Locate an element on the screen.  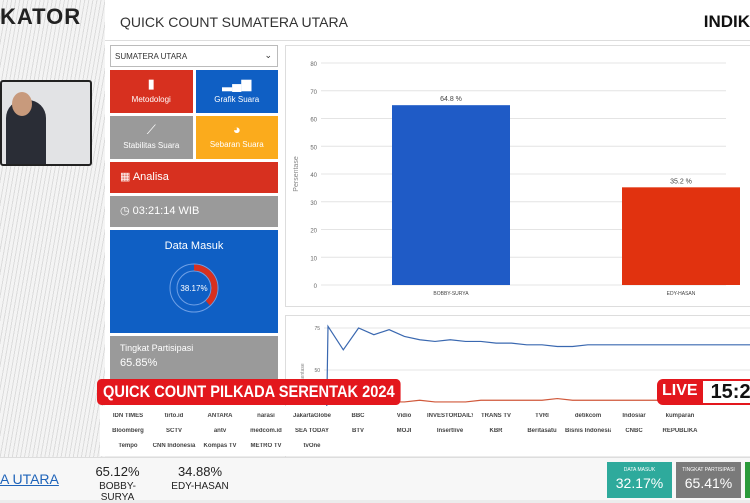
media-logo: INVESTORDAILY is located at coordinates (450, 415).